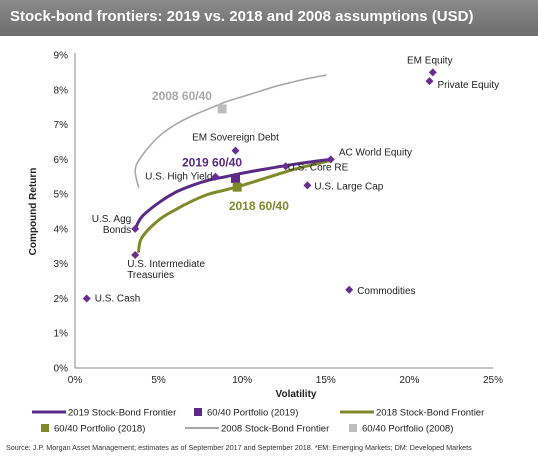  I want to click on asset-label: Bonds, so click(117, 230).